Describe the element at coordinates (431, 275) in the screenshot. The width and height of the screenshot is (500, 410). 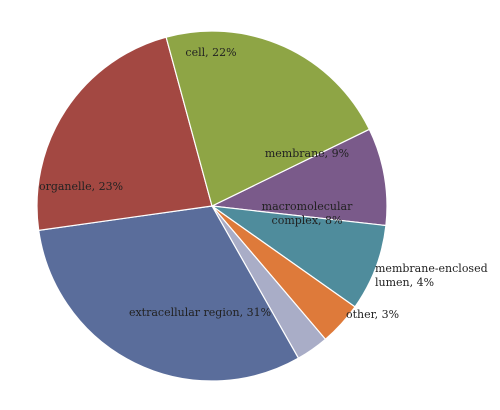
I see `pie-slice-label: membrane-enclosed lumen, 4%` at that location.